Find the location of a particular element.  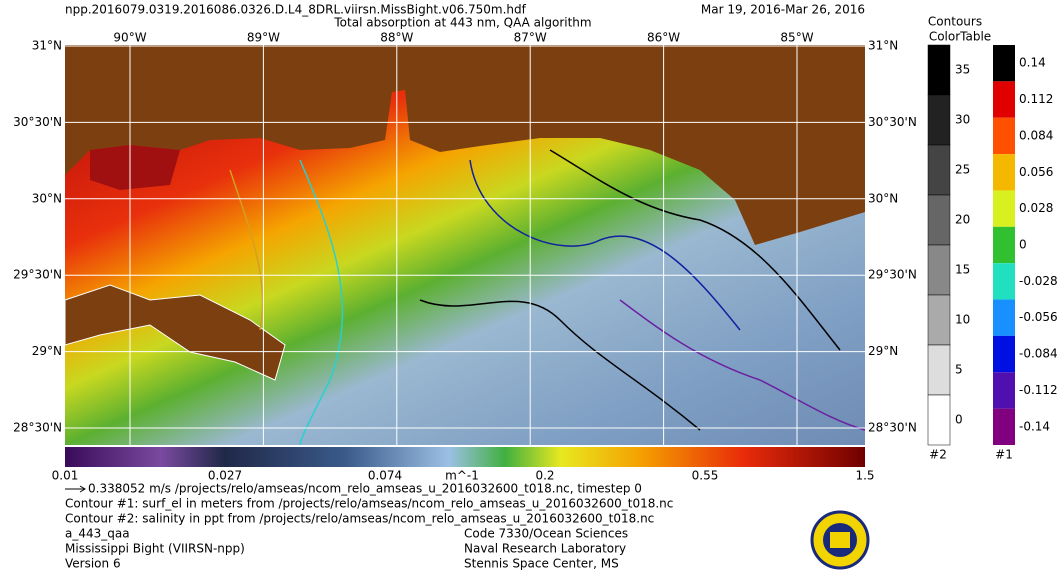

lat-label-right: 29°N is located at coordinates (883, 351).